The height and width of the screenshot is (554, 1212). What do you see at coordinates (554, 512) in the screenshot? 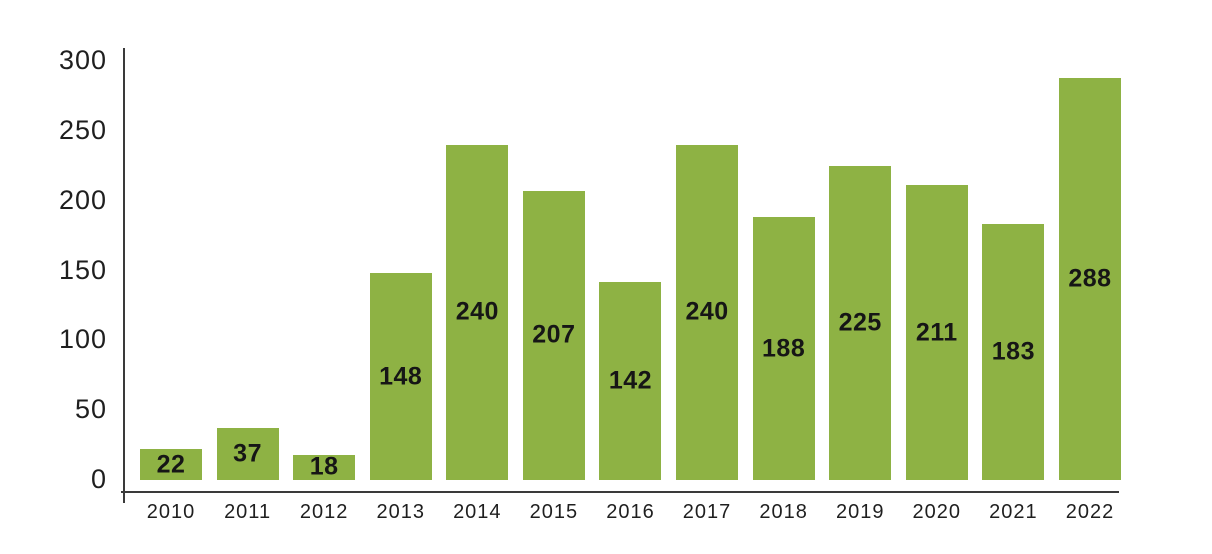
I see `x-tick-label: 2015` at bounding box center [554, 512].